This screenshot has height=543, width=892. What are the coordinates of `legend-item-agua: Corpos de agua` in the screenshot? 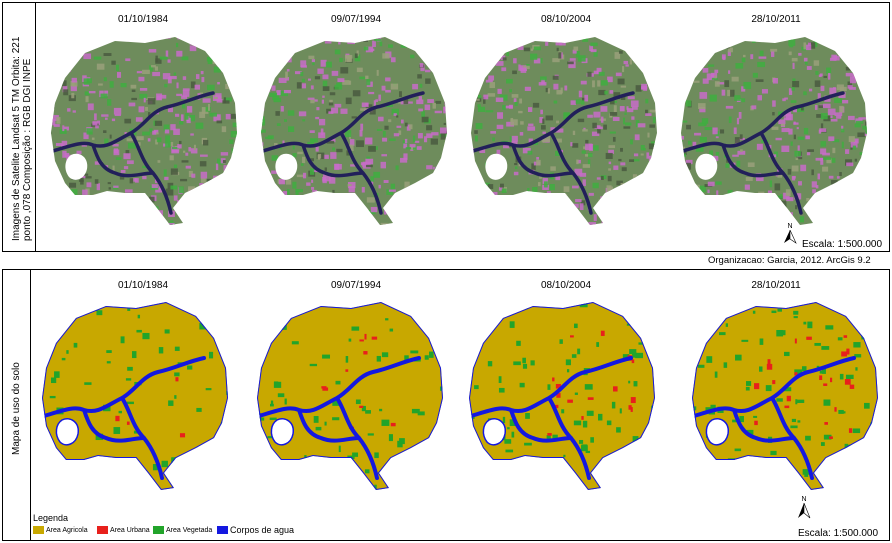 It's located at (255, 530).